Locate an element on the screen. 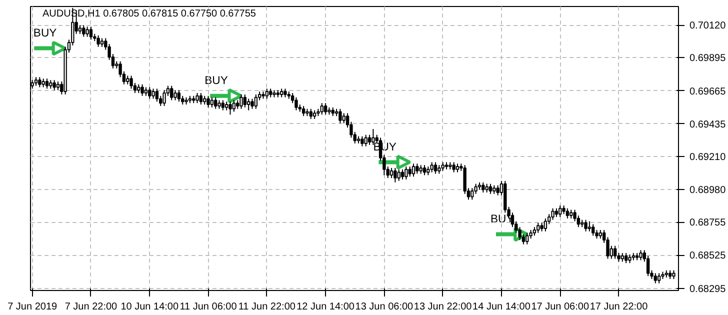  x-tick-label: 13 Jun 06:00 is located at coordinates (384, 307).